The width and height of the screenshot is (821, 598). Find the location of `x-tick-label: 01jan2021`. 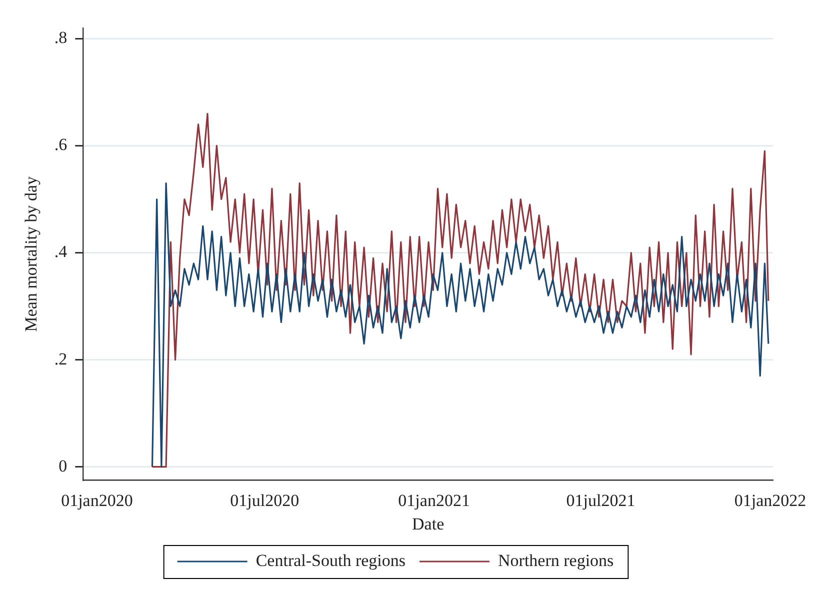

x-tick-label: 01jan2021 is located at coordinates (434, 500).